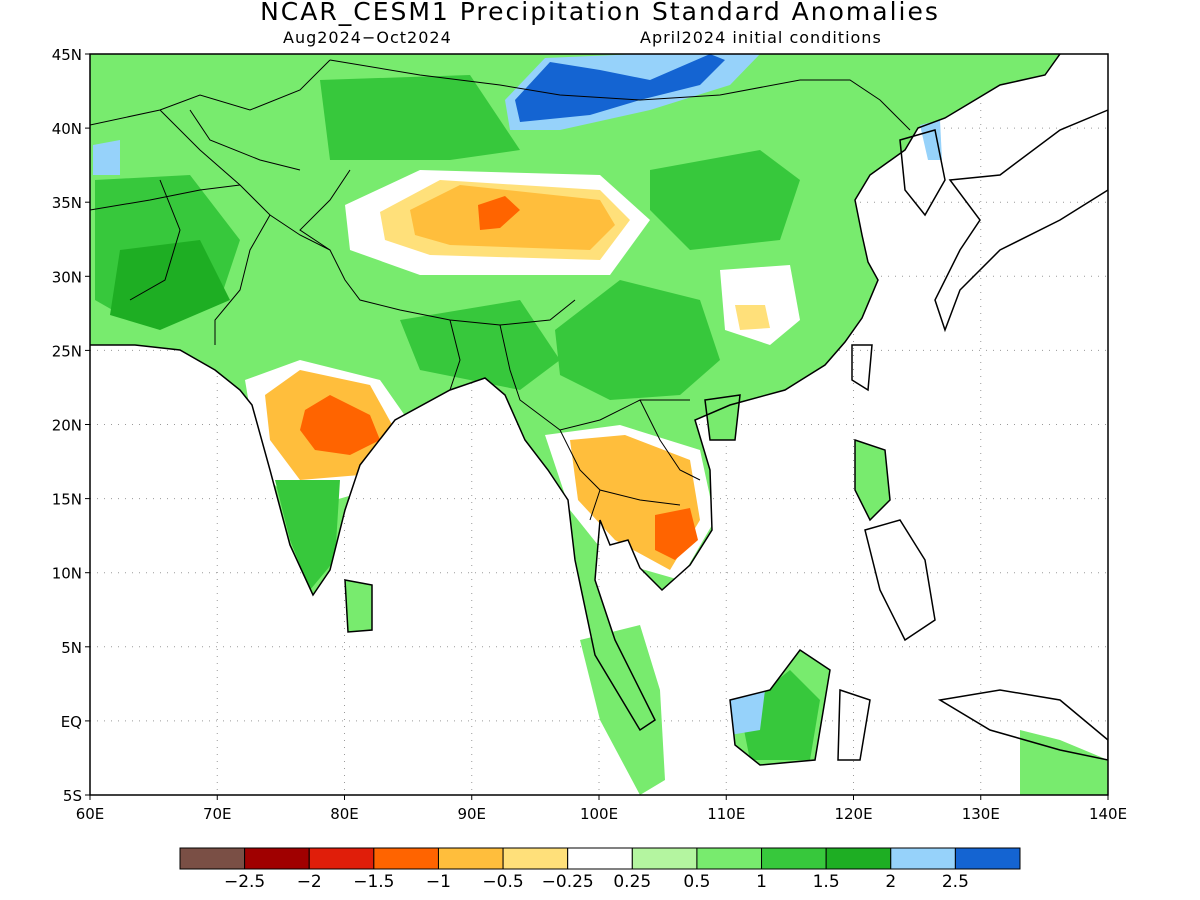 The height and width of the screenshot is (900, 1200). What do you see at coordinates (67, 500) in the screenshot?
I see `lat-tick-label: 15N` at bounding box center [67, 500].